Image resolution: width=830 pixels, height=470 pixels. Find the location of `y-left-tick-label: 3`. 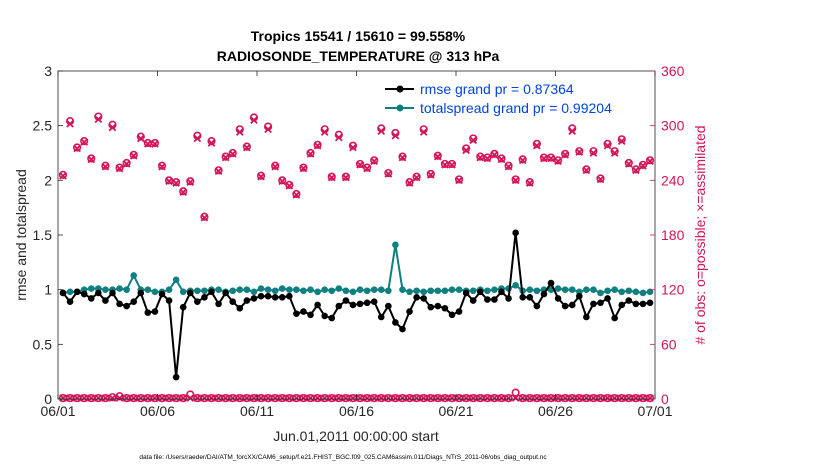

y-left-tick-label: 3 is located at coordinates (48, 71).